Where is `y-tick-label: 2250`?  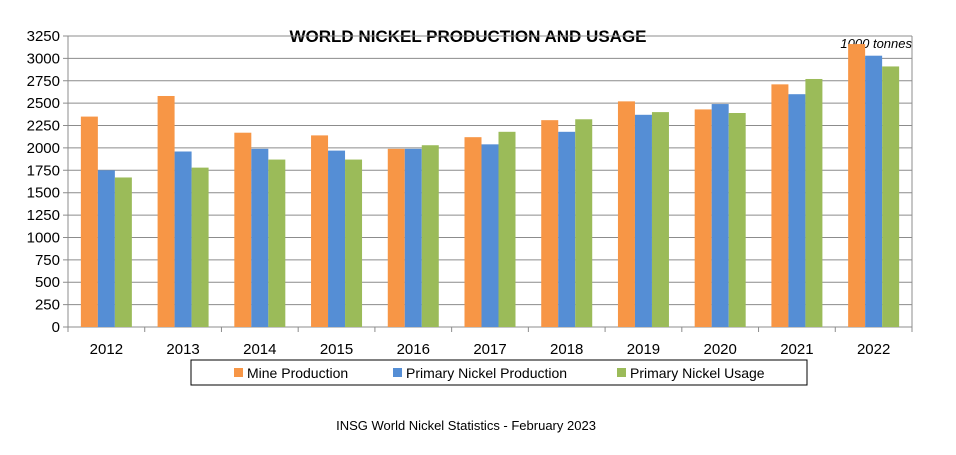 y-tick-label: 2250 is located at coordinates (43, 126).